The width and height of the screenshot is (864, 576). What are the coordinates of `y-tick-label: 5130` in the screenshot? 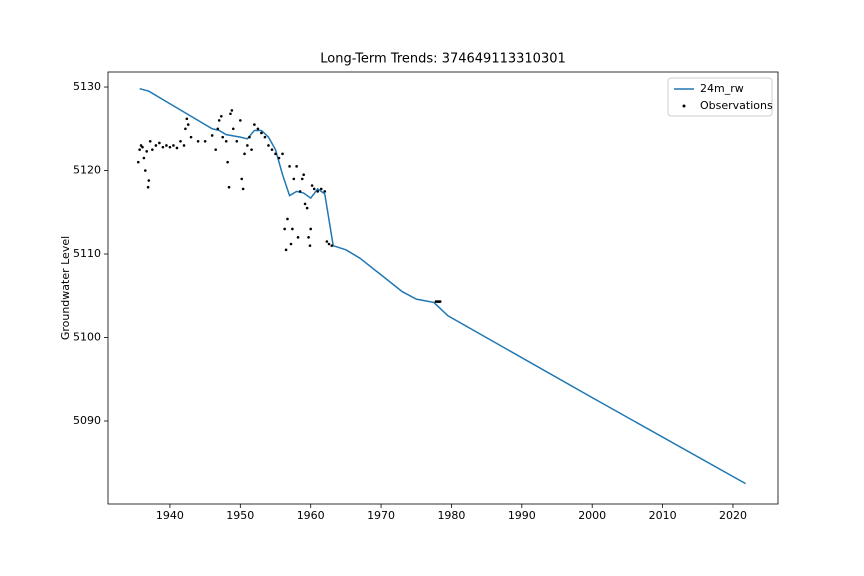 It's located at (87, 86).